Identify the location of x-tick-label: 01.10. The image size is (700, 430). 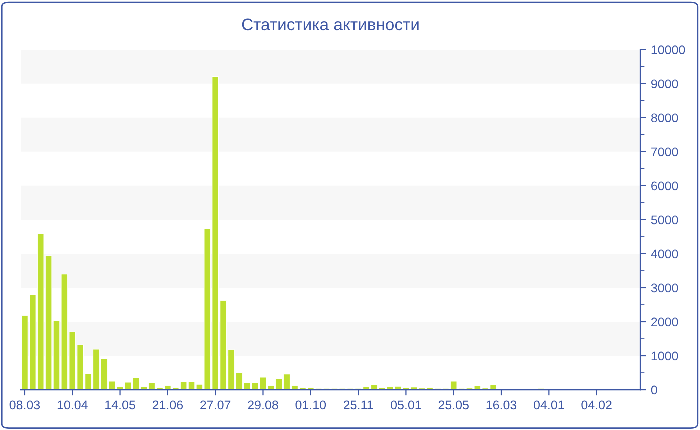
(311, 405).